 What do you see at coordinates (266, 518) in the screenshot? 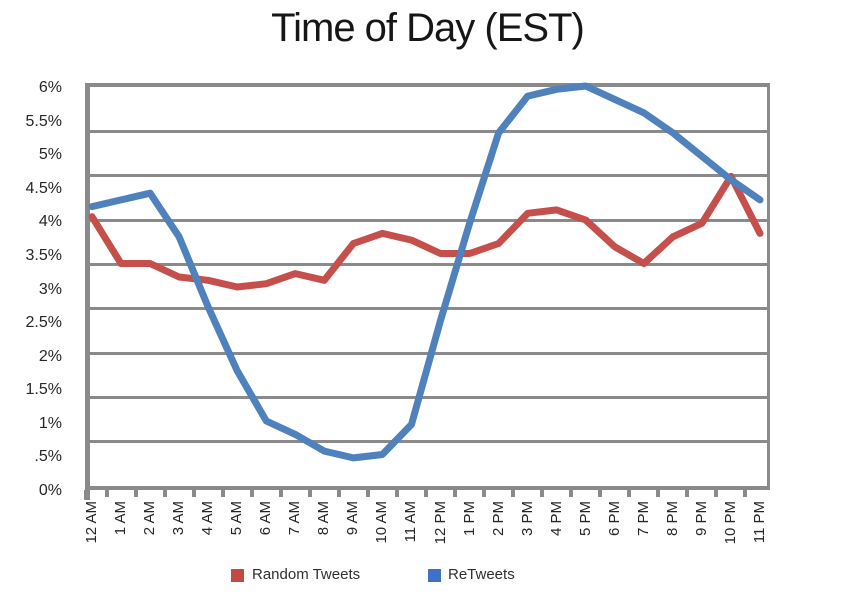
I see `x-axis-label: 6 AM` at bounding box center [266, 518].